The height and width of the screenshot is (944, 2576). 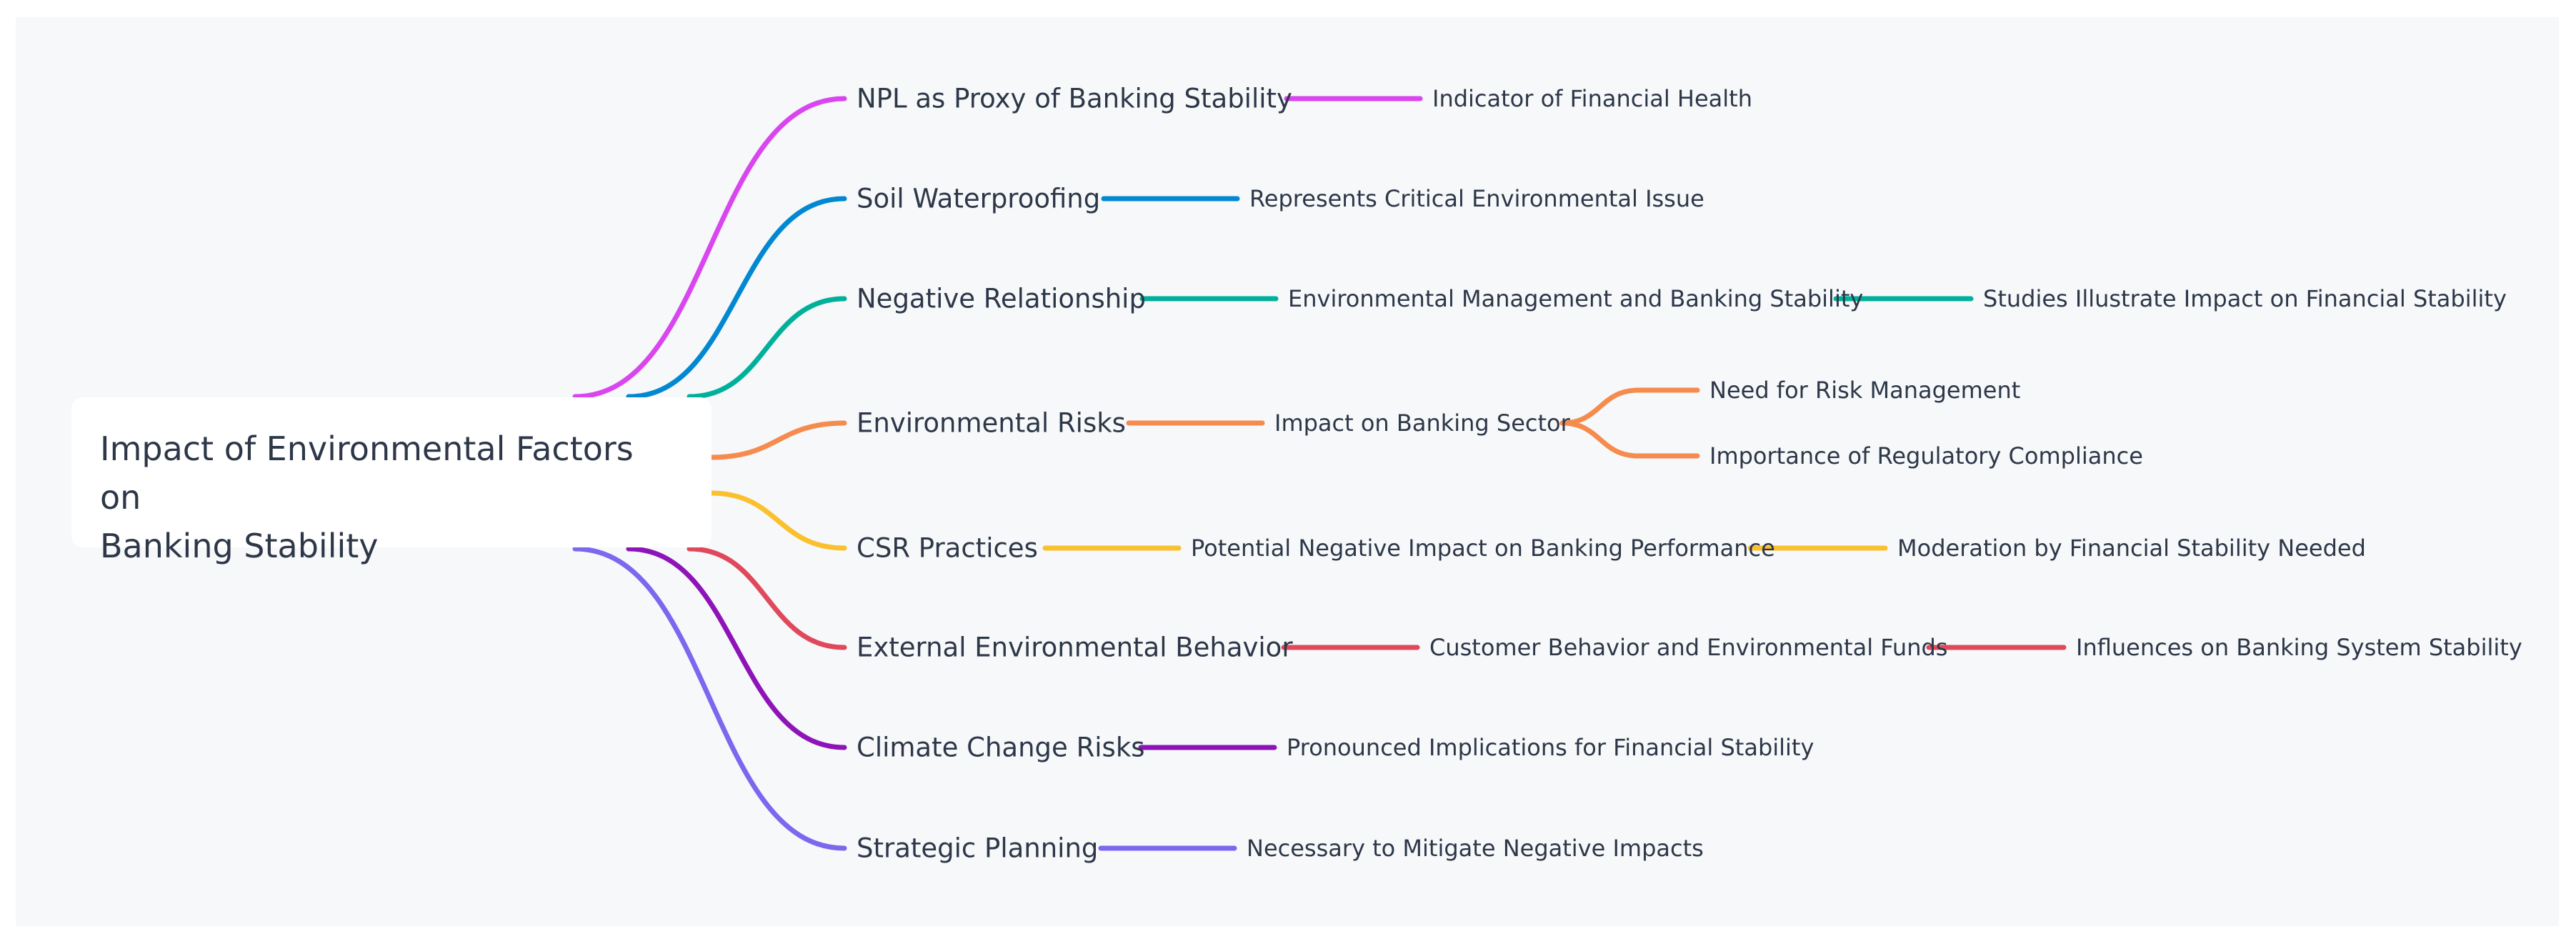 I want to click on branch-environmental-risks: Environmental Risks, so click(x=992, y=423).